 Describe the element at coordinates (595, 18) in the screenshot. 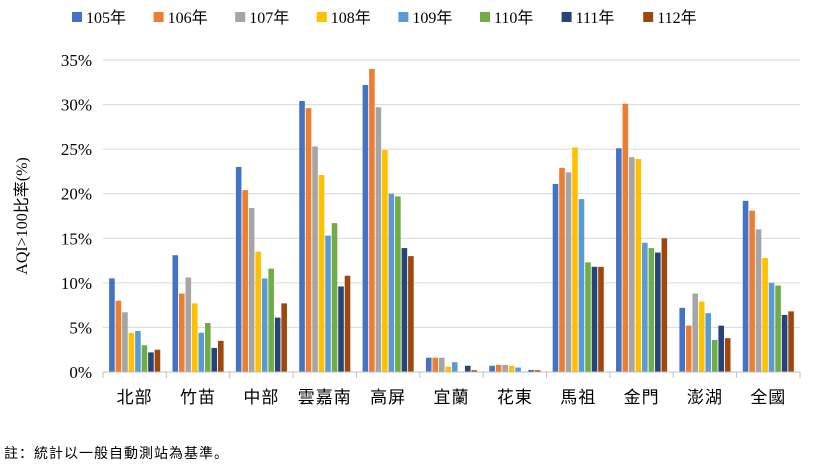

I see `legend-label: 111年` at that location.